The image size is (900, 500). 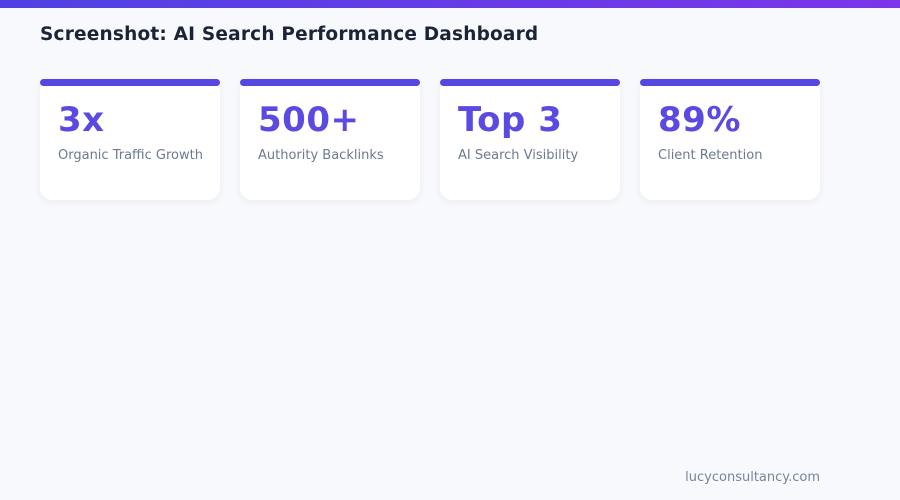 I want to click on stat-card-backlinks: 500+ Authority Backlinks, so click(x=330, y=139).